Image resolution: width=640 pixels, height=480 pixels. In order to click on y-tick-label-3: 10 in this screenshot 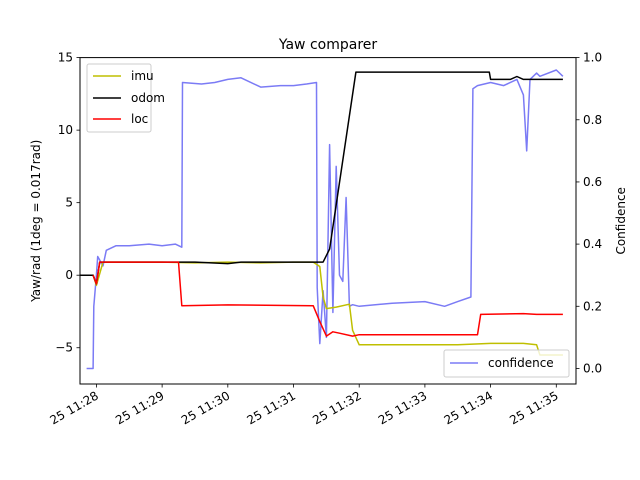, I will do `click(65, 130)`.